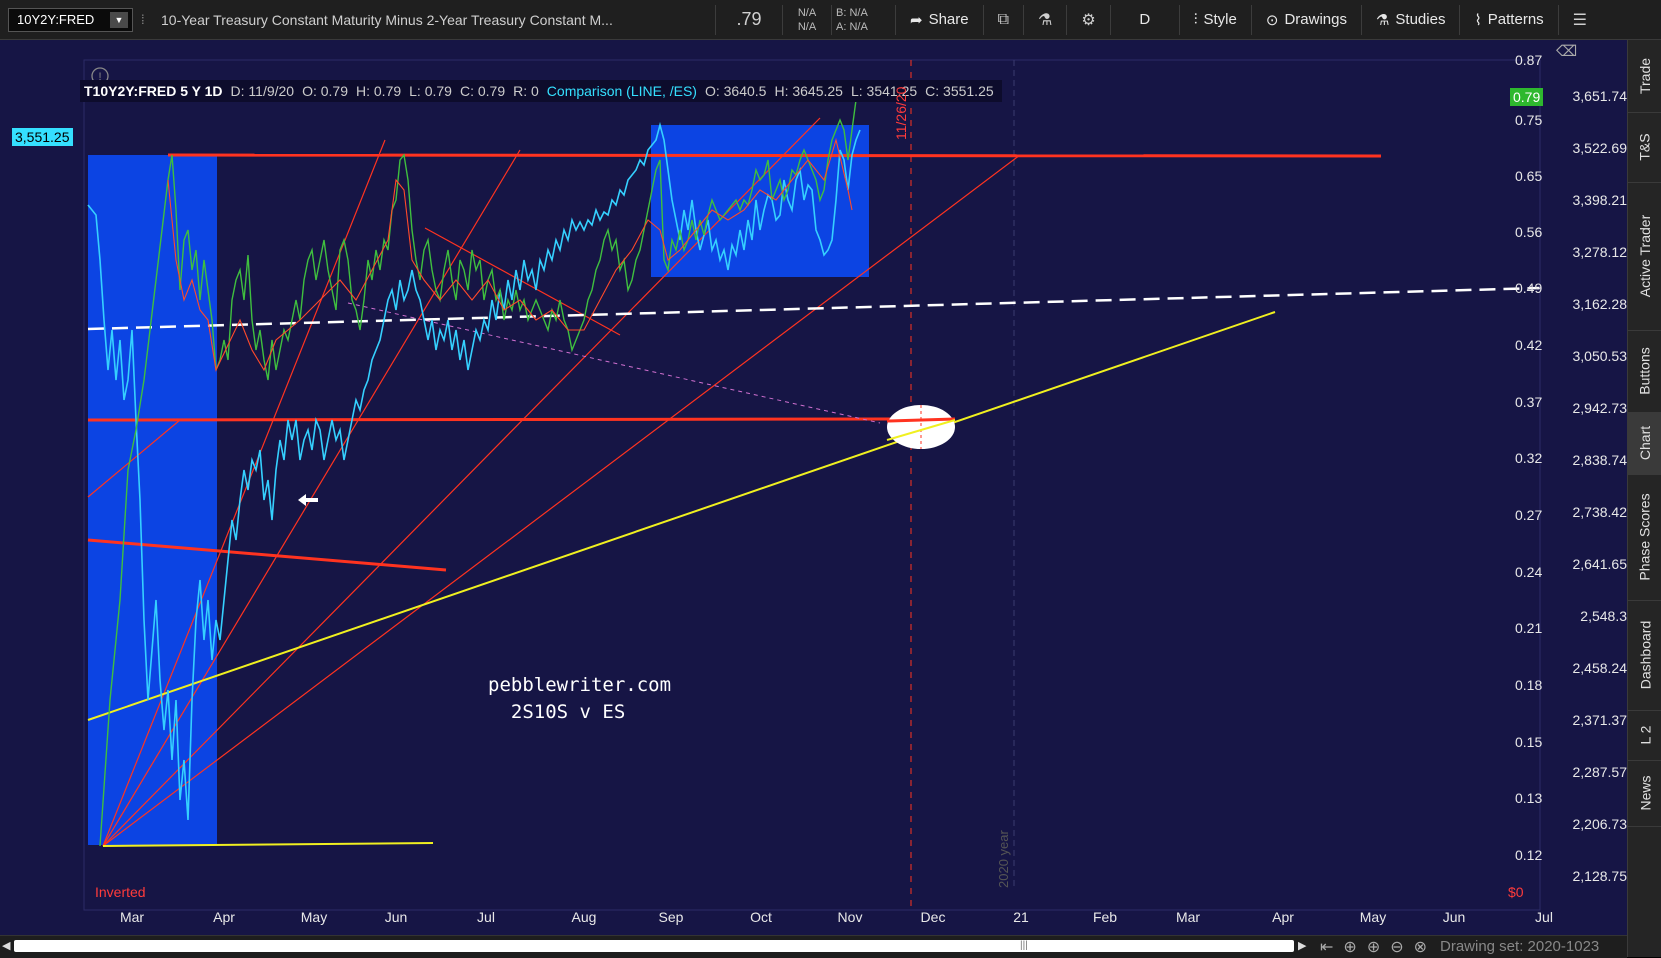  I want to click on symbol-selector: 10Y2Y:FRED ▼, so click(70, 19).